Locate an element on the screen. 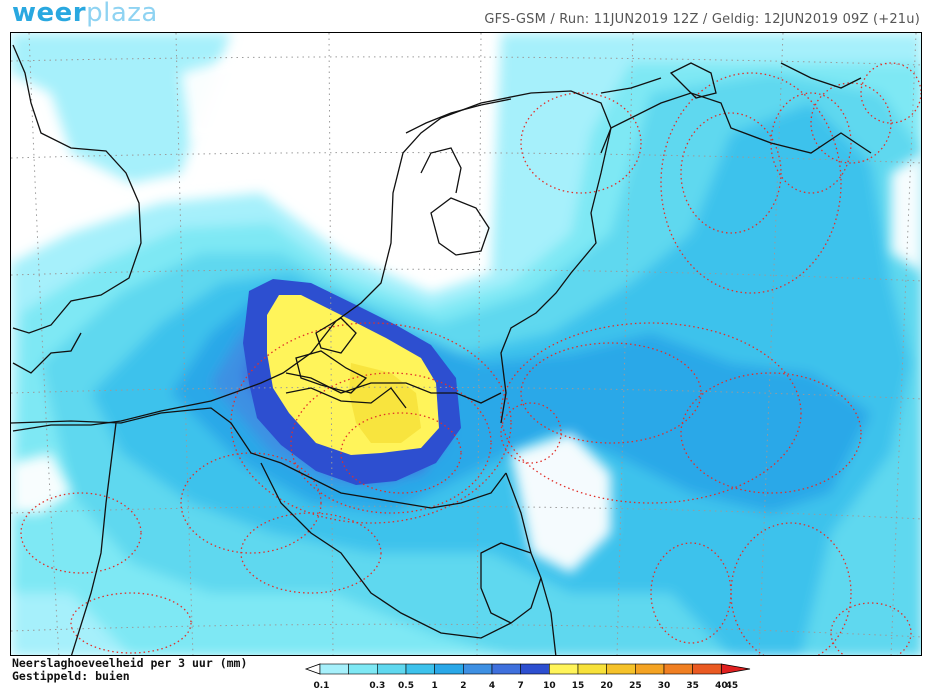 This screenshot has height=694, width=928. legend-tick-label: 30 is located at coordinates (664, 686).